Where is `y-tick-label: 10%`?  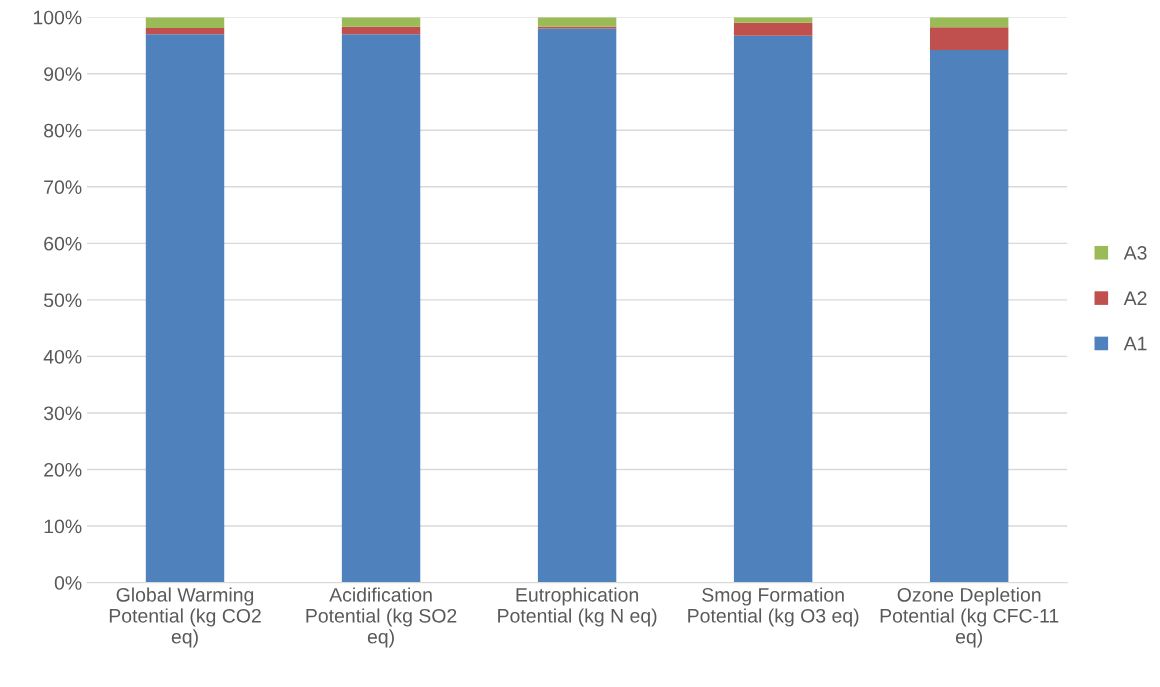 y-tick-label: 10% is located at coordinates (63, 526).